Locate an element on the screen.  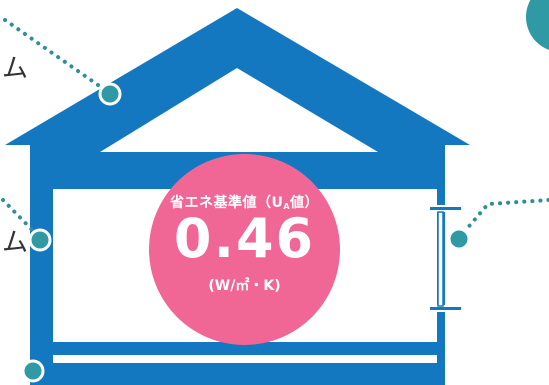
connector-wall is located at coordinates (21, 219).